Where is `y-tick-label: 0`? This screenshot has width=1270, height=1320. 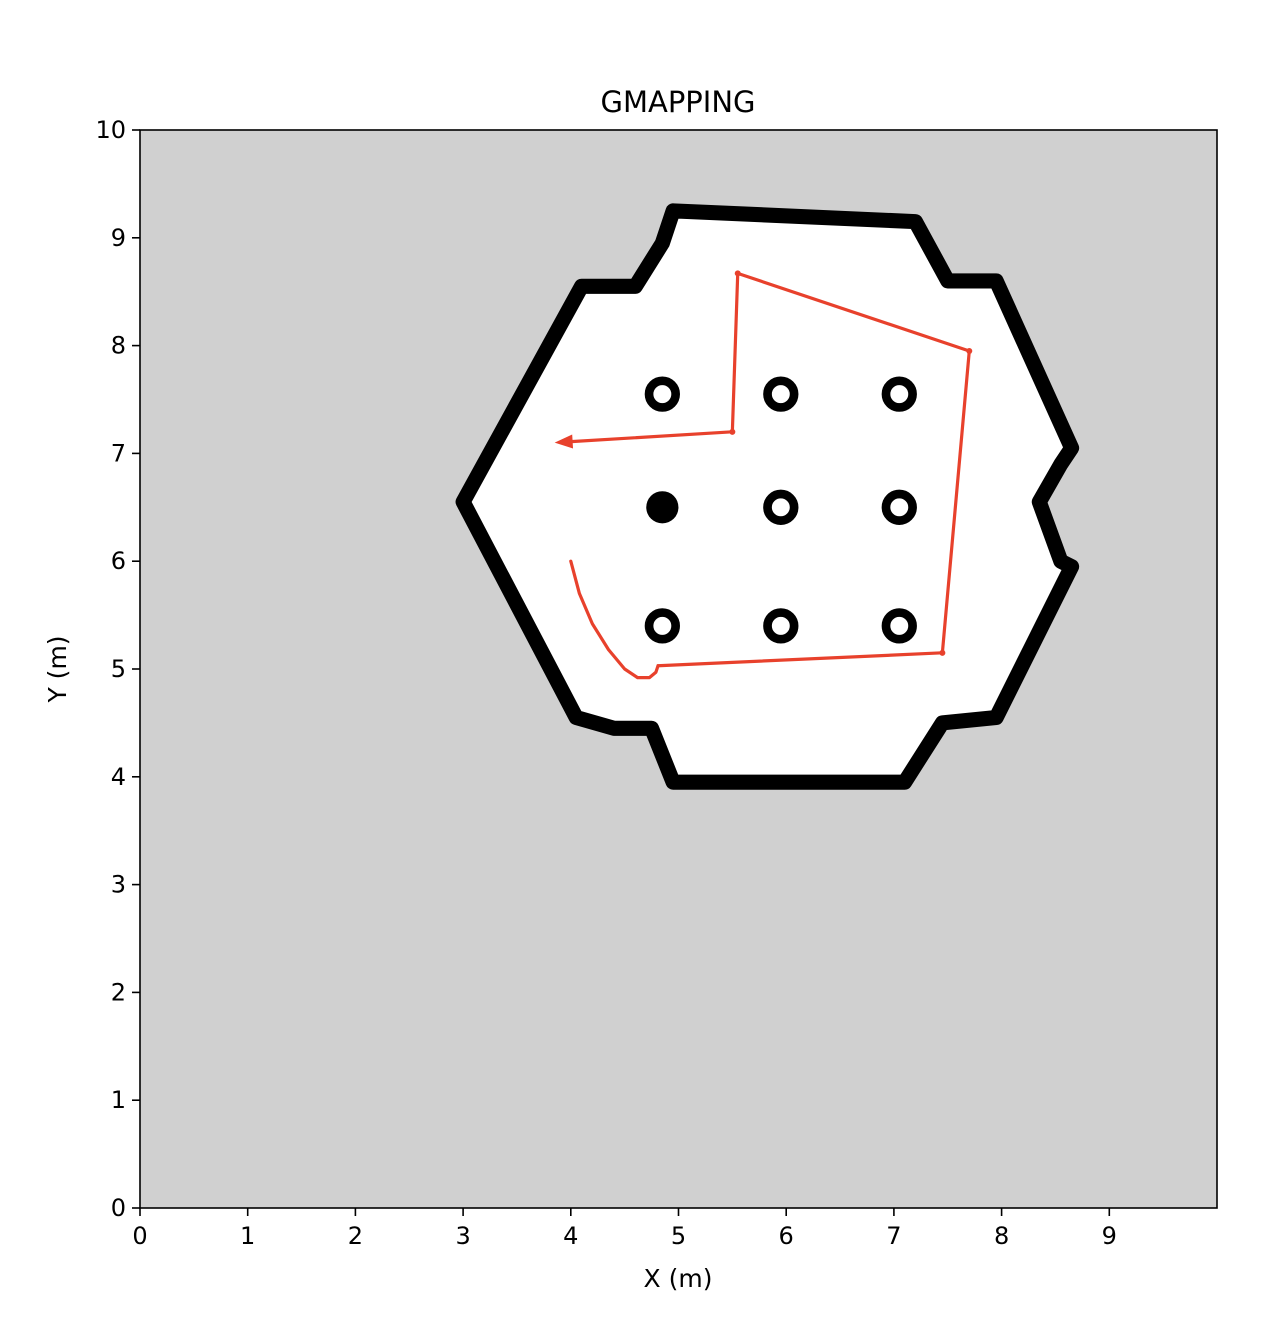 y-tick-label: 0 is located at coordinates (118, 1208).